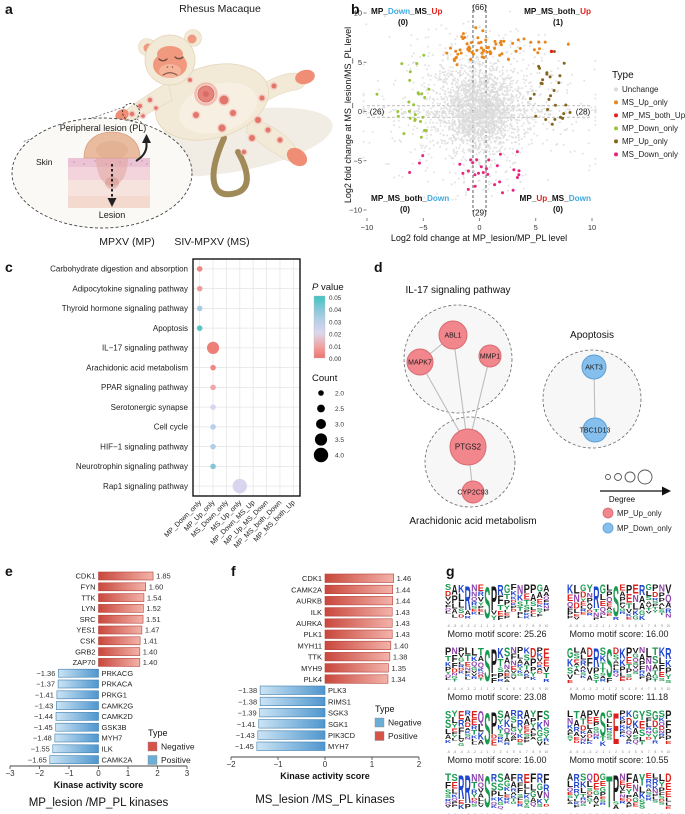 The width and height of the screenshot is (685, 814). I want to click on svg-text: −1, so click(278, 764).